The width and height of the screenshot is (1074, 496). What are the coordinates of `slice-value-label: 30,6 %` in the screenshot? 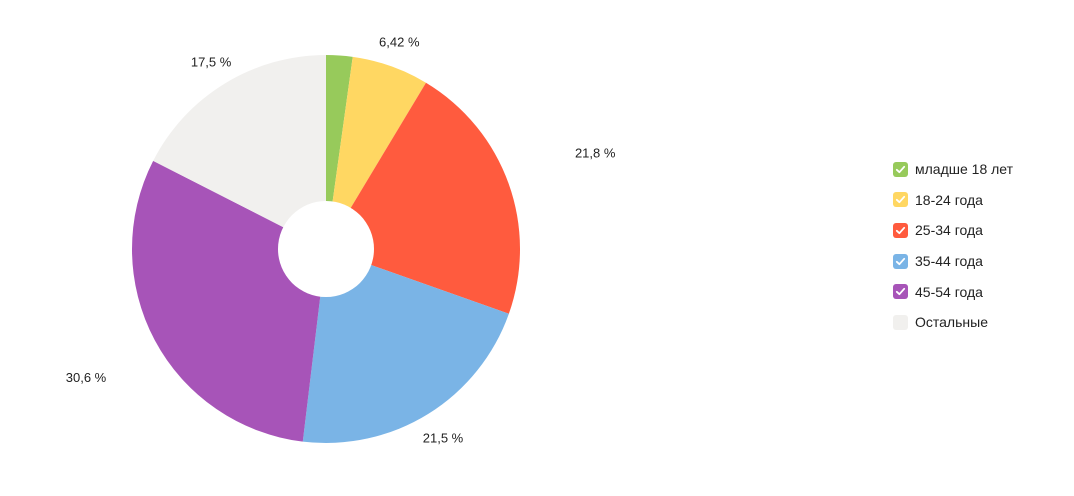 It's located at (86, 377).